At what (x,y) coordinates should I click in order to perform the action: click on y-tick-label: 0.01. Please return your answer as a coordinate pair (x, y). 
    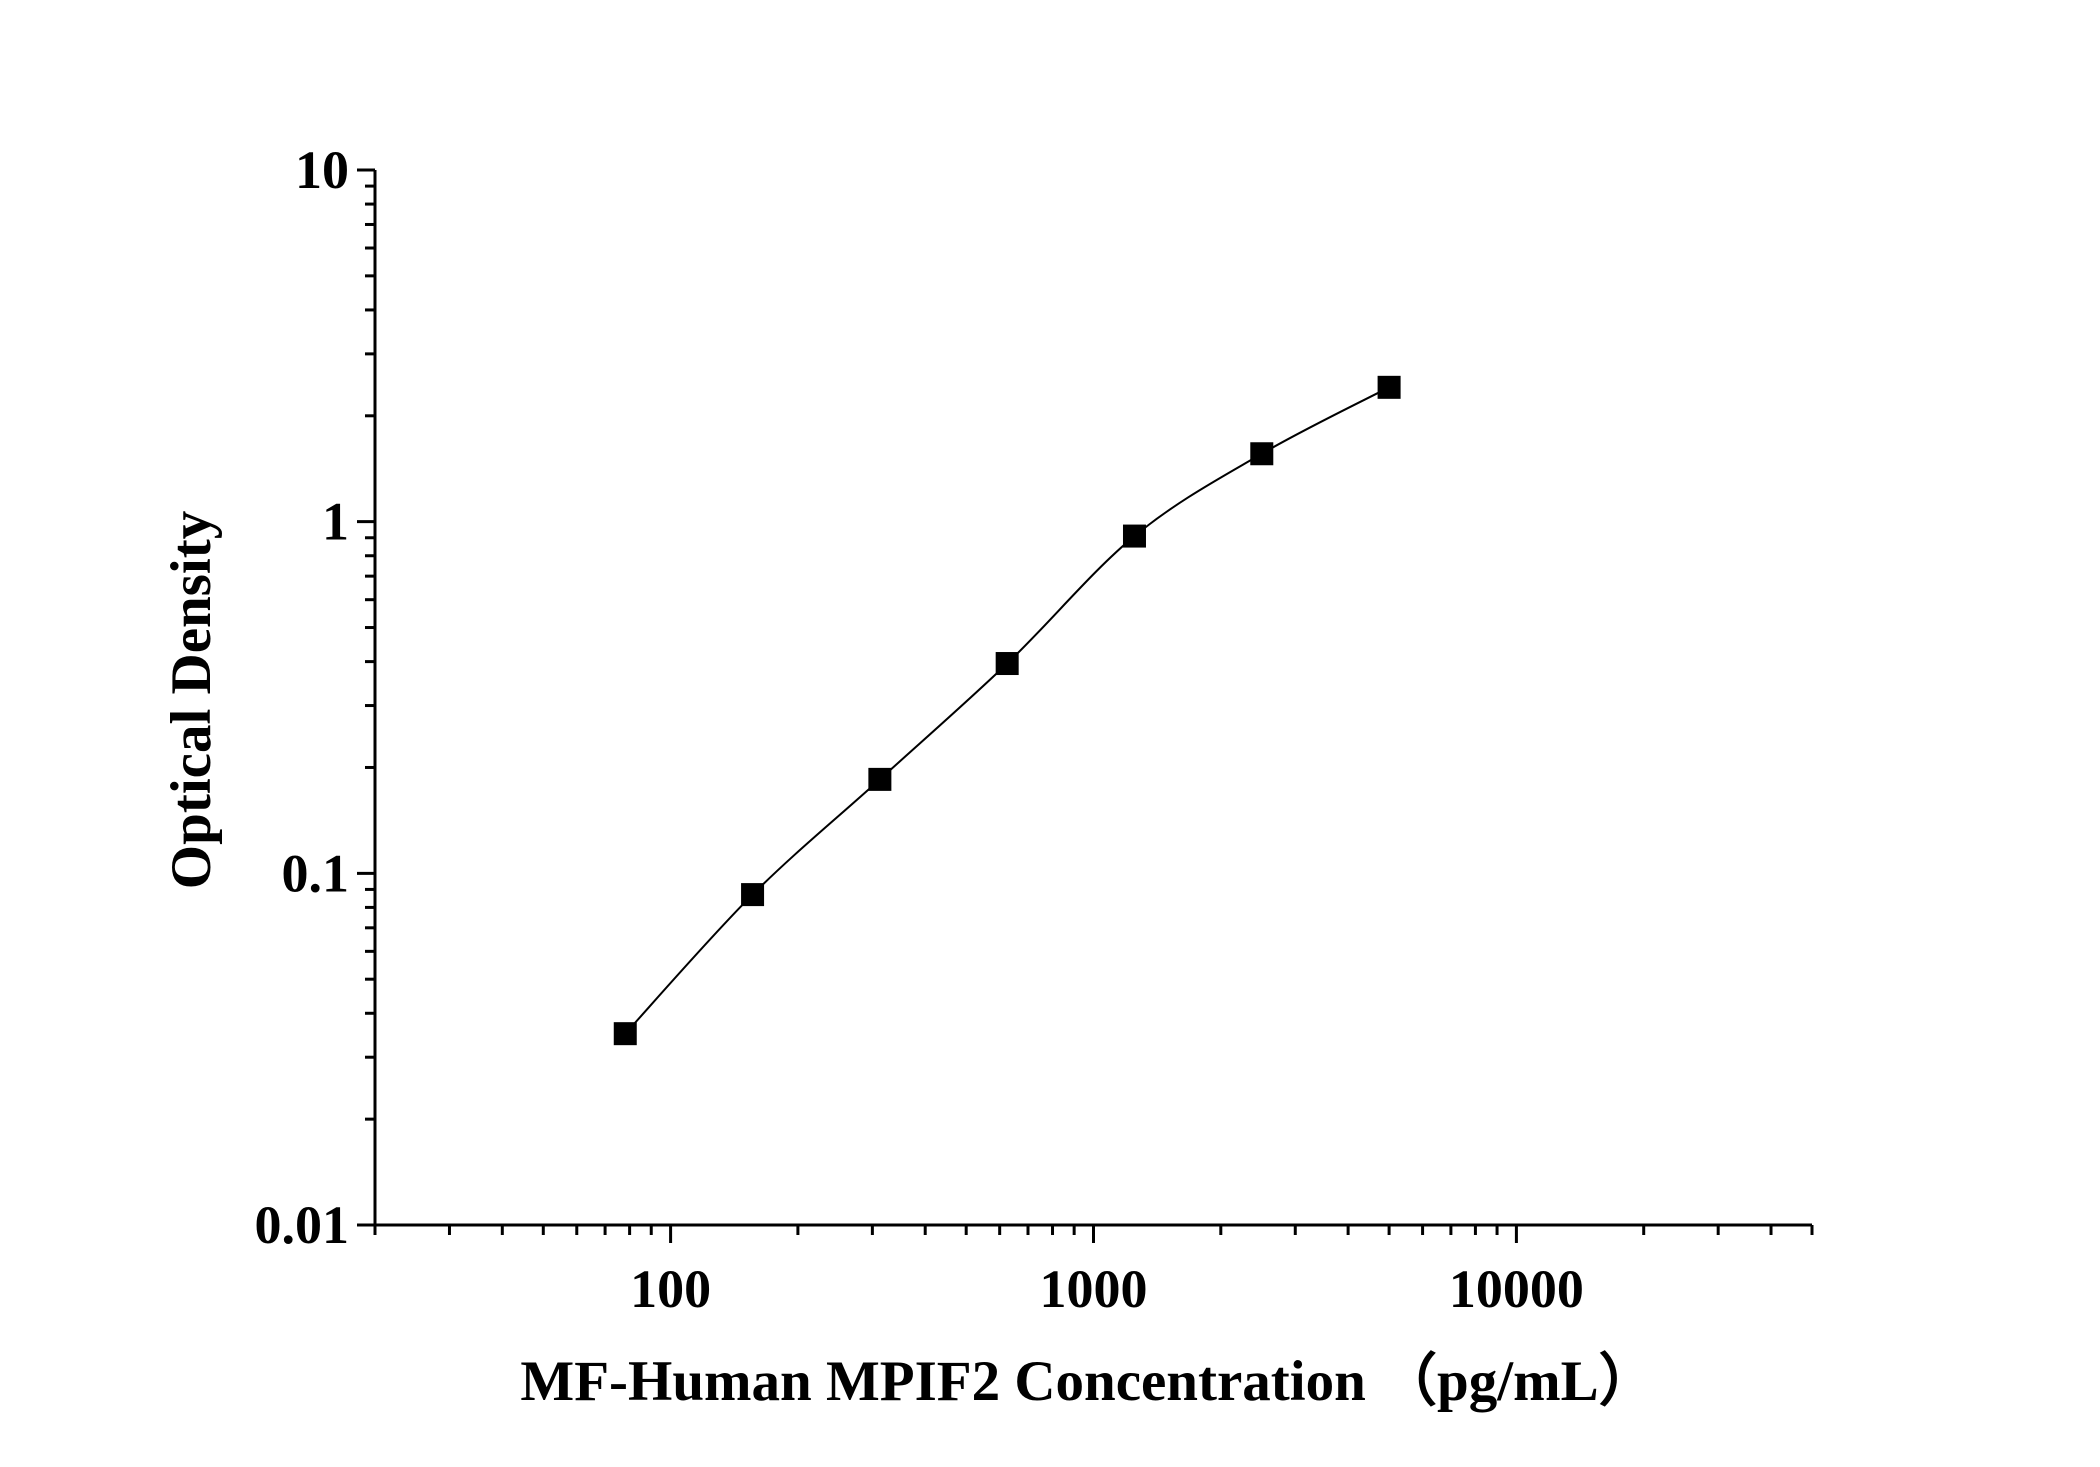
    Looking at the image, I should click on (302, 1225).